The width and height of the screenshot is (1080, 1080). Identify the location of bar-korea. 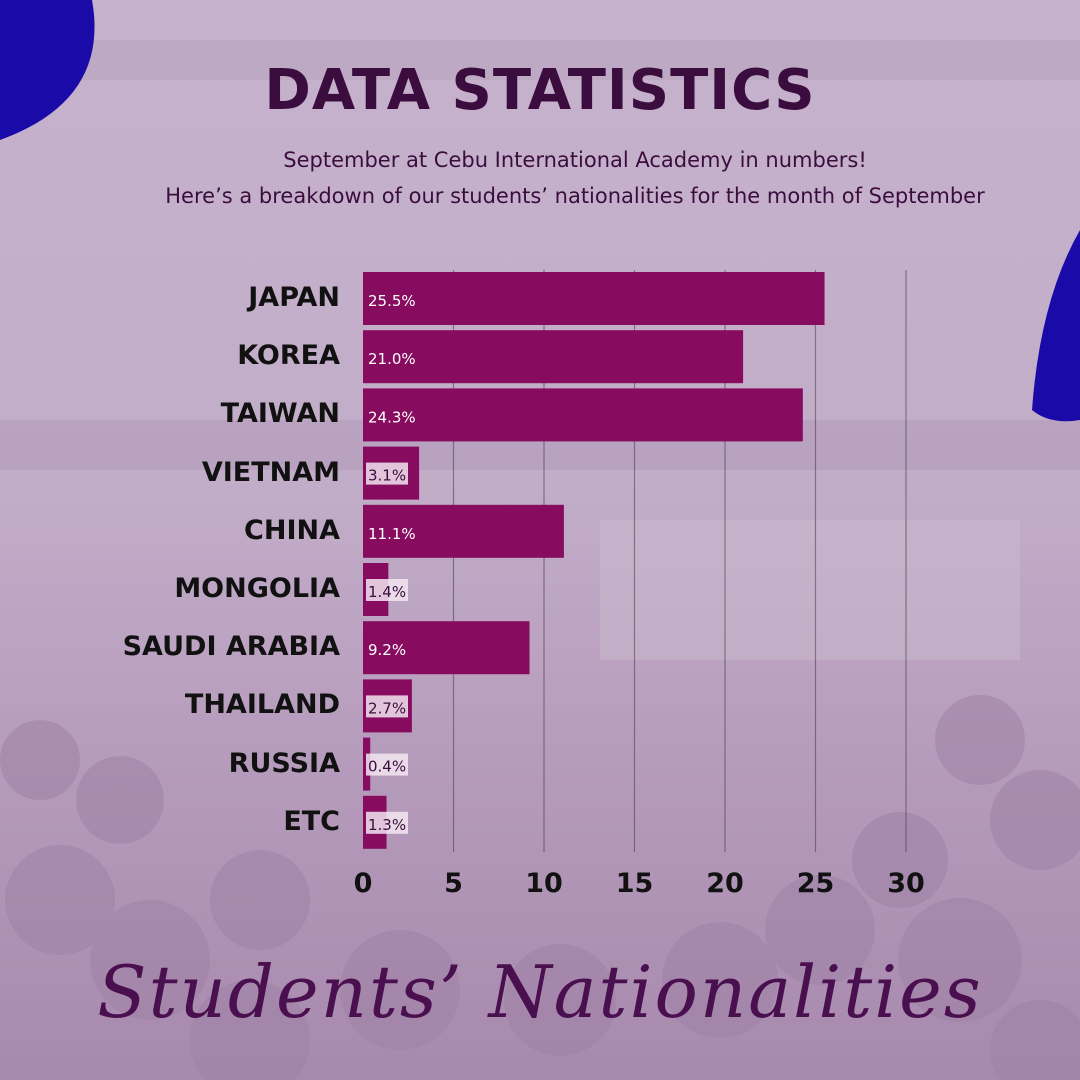
(553, 357).